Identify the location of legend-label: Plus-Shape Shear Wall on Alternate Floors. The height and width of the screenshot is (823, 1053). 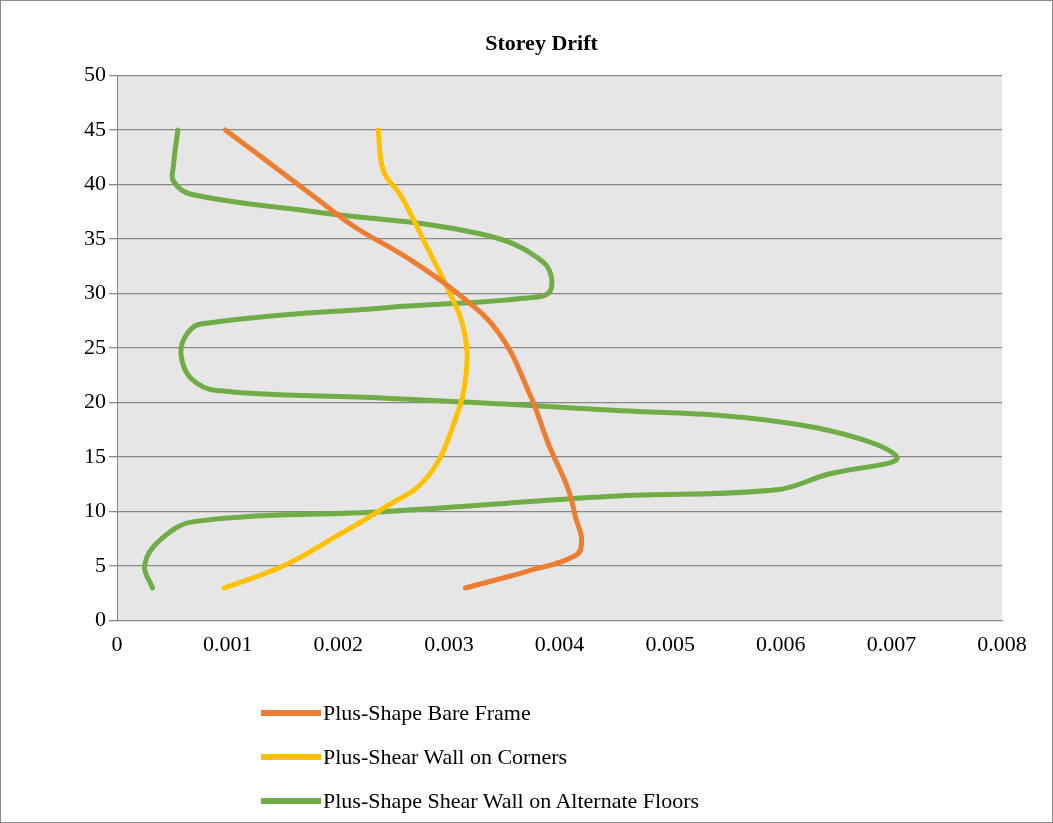
(511, 801).